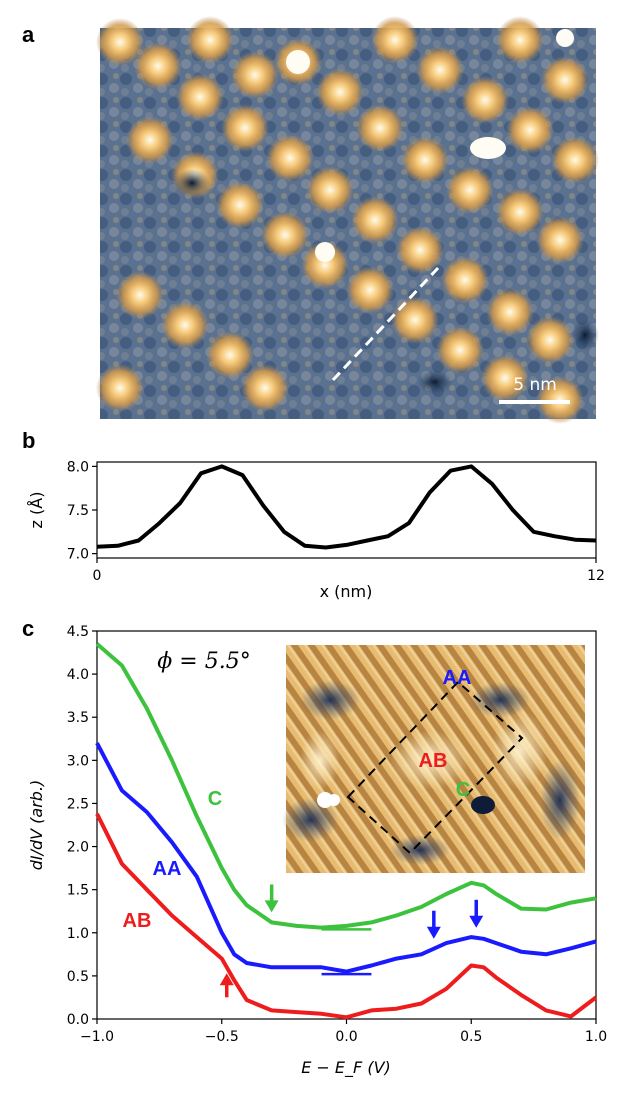 The image size is (629, 1102). Describe the element at coordinates (78, 934) in the screenshot. I see `spectra-y-tick-label: 1.0` at that location.